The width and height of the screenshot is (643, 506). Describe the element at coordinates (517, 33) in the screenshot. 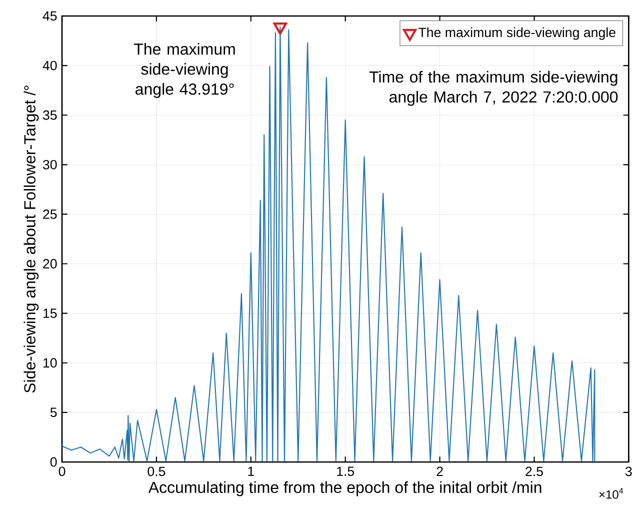

I see `legend-label: The maximum side-viewing angle` at that location.